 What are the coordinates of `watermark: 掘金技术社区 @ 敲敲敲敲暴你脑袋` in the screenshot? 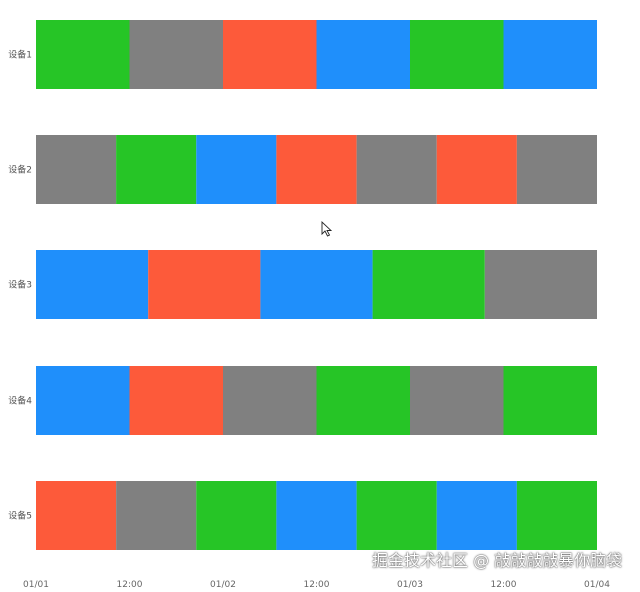 It's located at (497, 560).